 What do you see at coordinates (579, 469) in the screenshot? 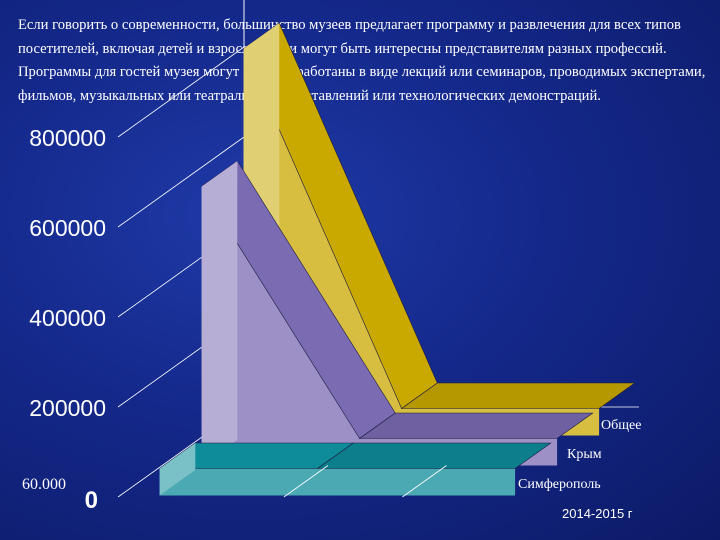
I see `overlay-labels: Симферополь Крым Общее 2014-2015 г` at bounding box center [579, 469].